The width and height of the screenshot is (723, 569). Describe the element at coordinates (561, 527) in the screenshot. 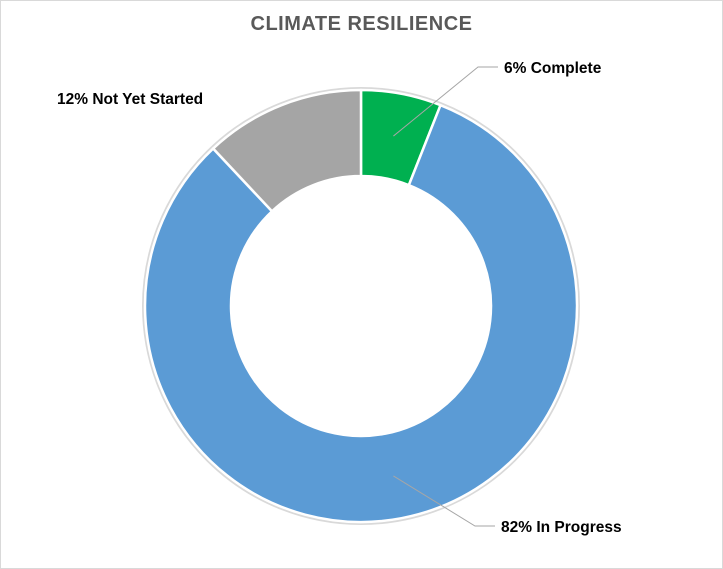

I see `data-label-in-progress: 82% In Progress` at that location.